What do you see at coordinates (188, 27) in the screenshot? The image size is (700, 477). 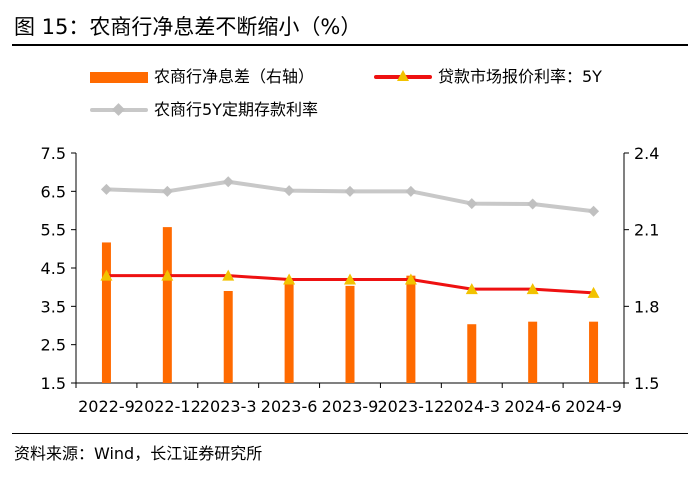 I see `figure-title: 图 15：农商行净息差不断缩小（%）` at bounding box center [188, 27].